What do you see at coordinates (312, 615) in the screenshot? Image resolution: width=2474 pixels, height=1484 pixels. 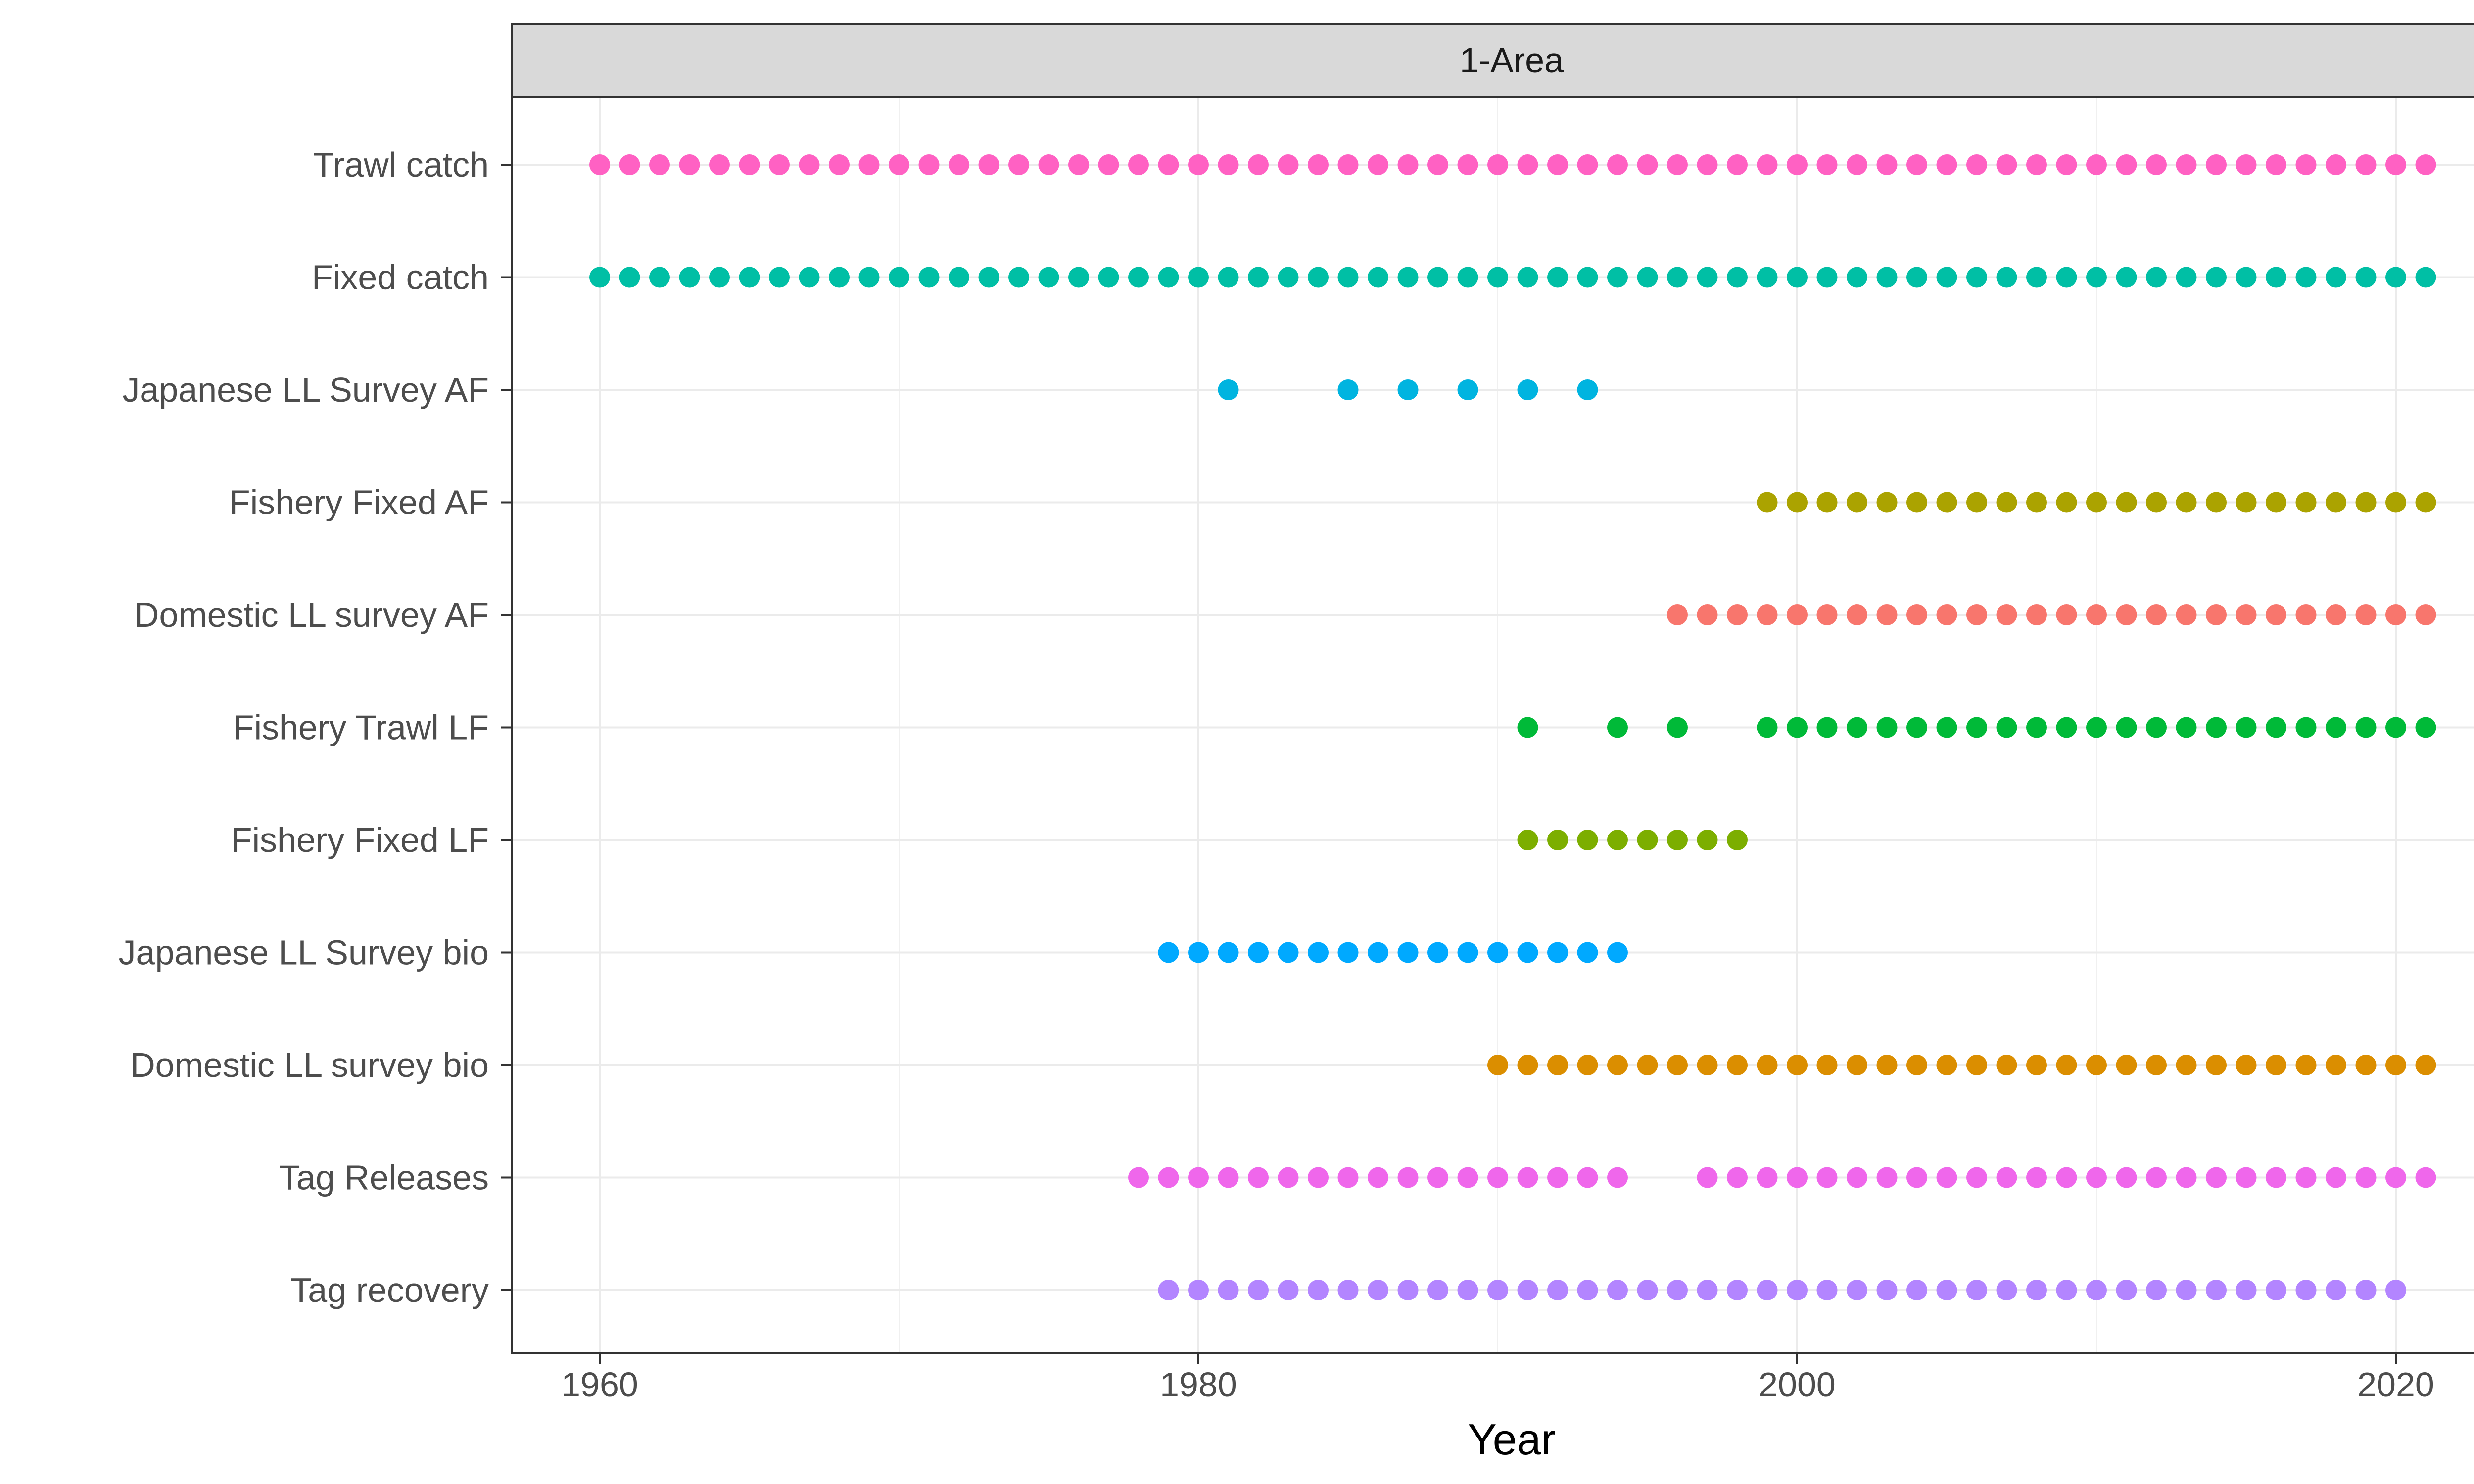 I see `y-tick-label: Domestic LL survey AF` at bounding box center [312, 615].